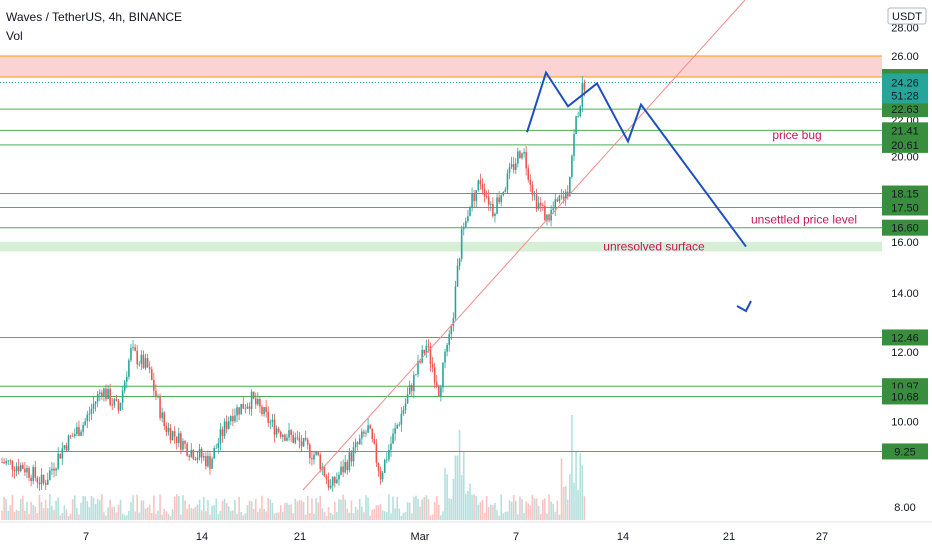 The width and height of the screenshot is (932, 550). What do you see at coordinates (420, 537) in the screenshot?
I see `x-tick-label: Mar` at bounding box center [420, 537].